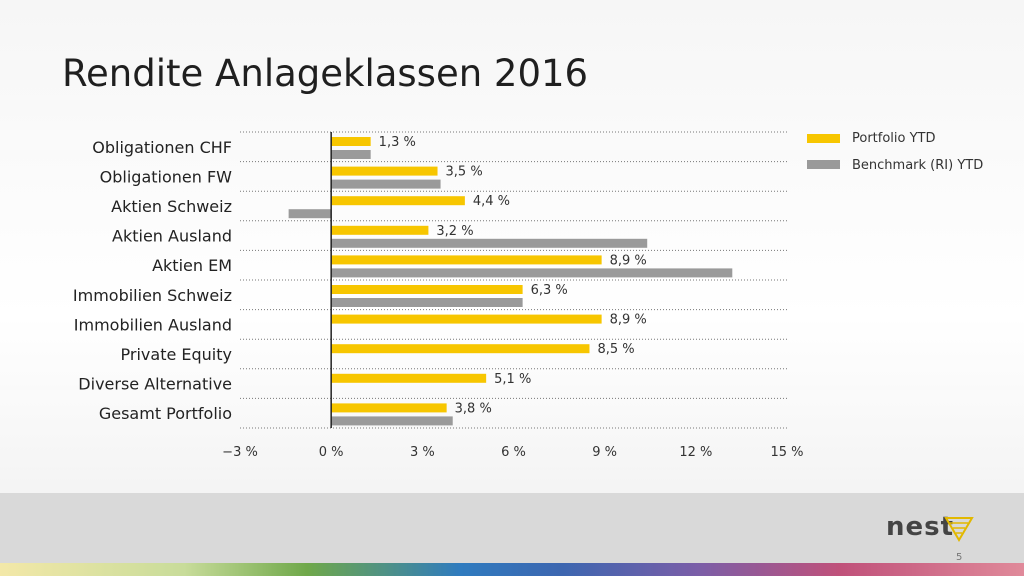  Describe the element at coordinates (176, 354) in the screenshot. I see `category-label: Private Equity` at that location.